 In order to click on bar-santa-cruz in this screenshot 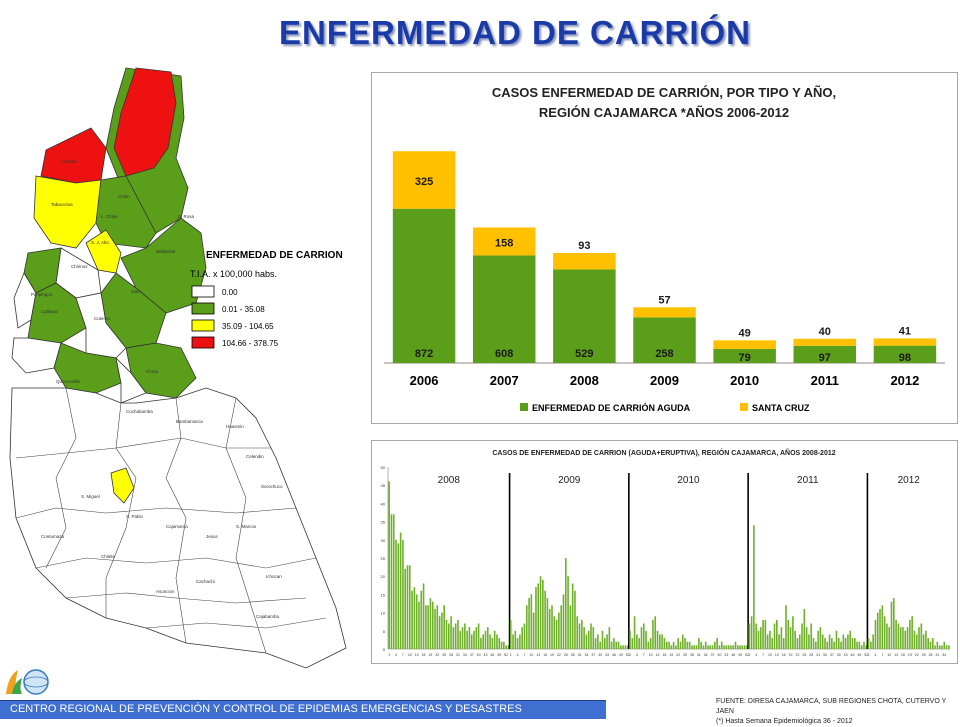, I will do `click(664, 312)`.